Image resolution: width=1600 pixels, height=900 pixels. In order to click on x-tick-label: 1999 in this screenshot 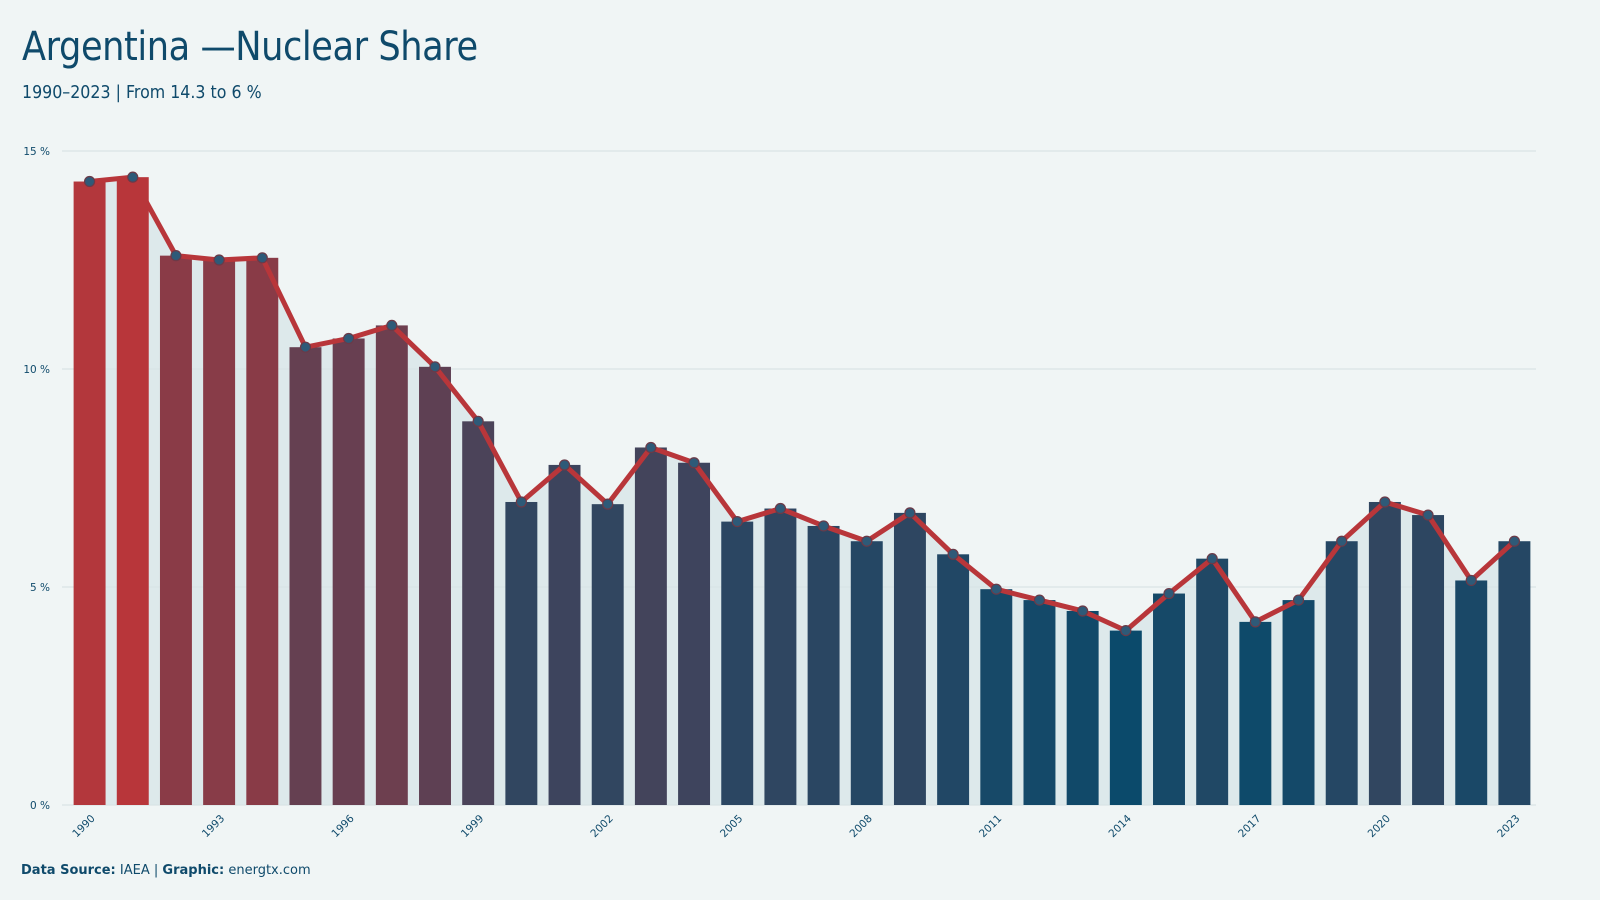, I will do `click(472, 826)`.